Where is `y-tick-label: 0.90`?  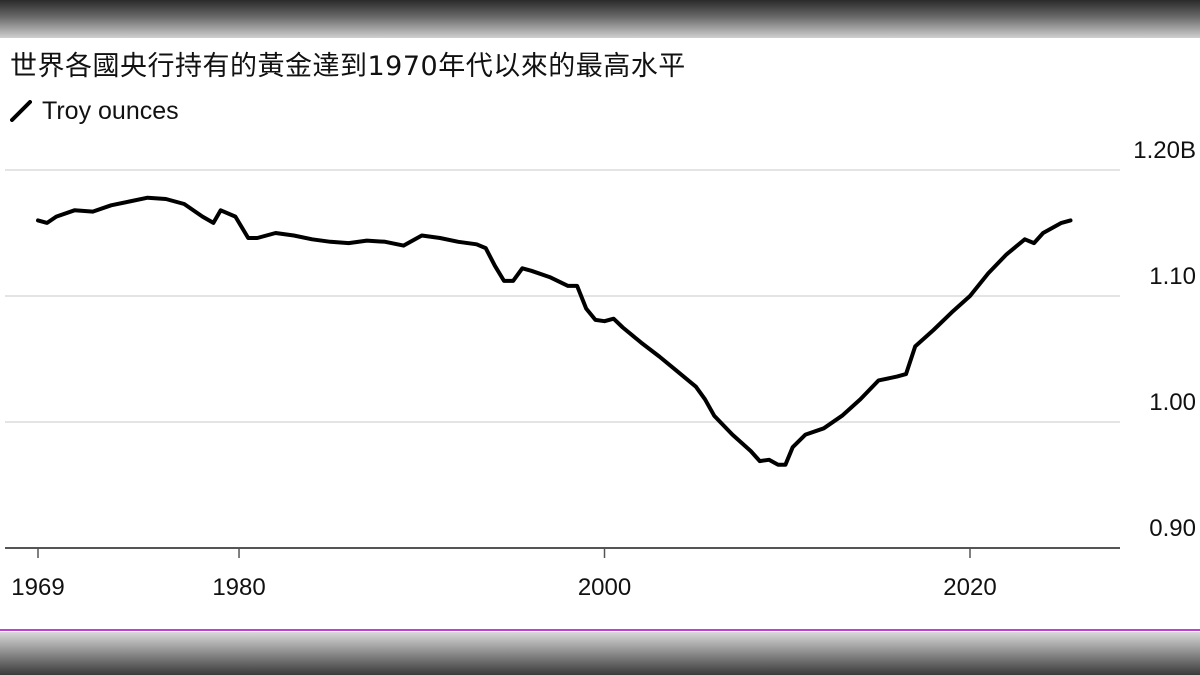 y-tick-label: 0.90 is located at coordinates (1172, 528).